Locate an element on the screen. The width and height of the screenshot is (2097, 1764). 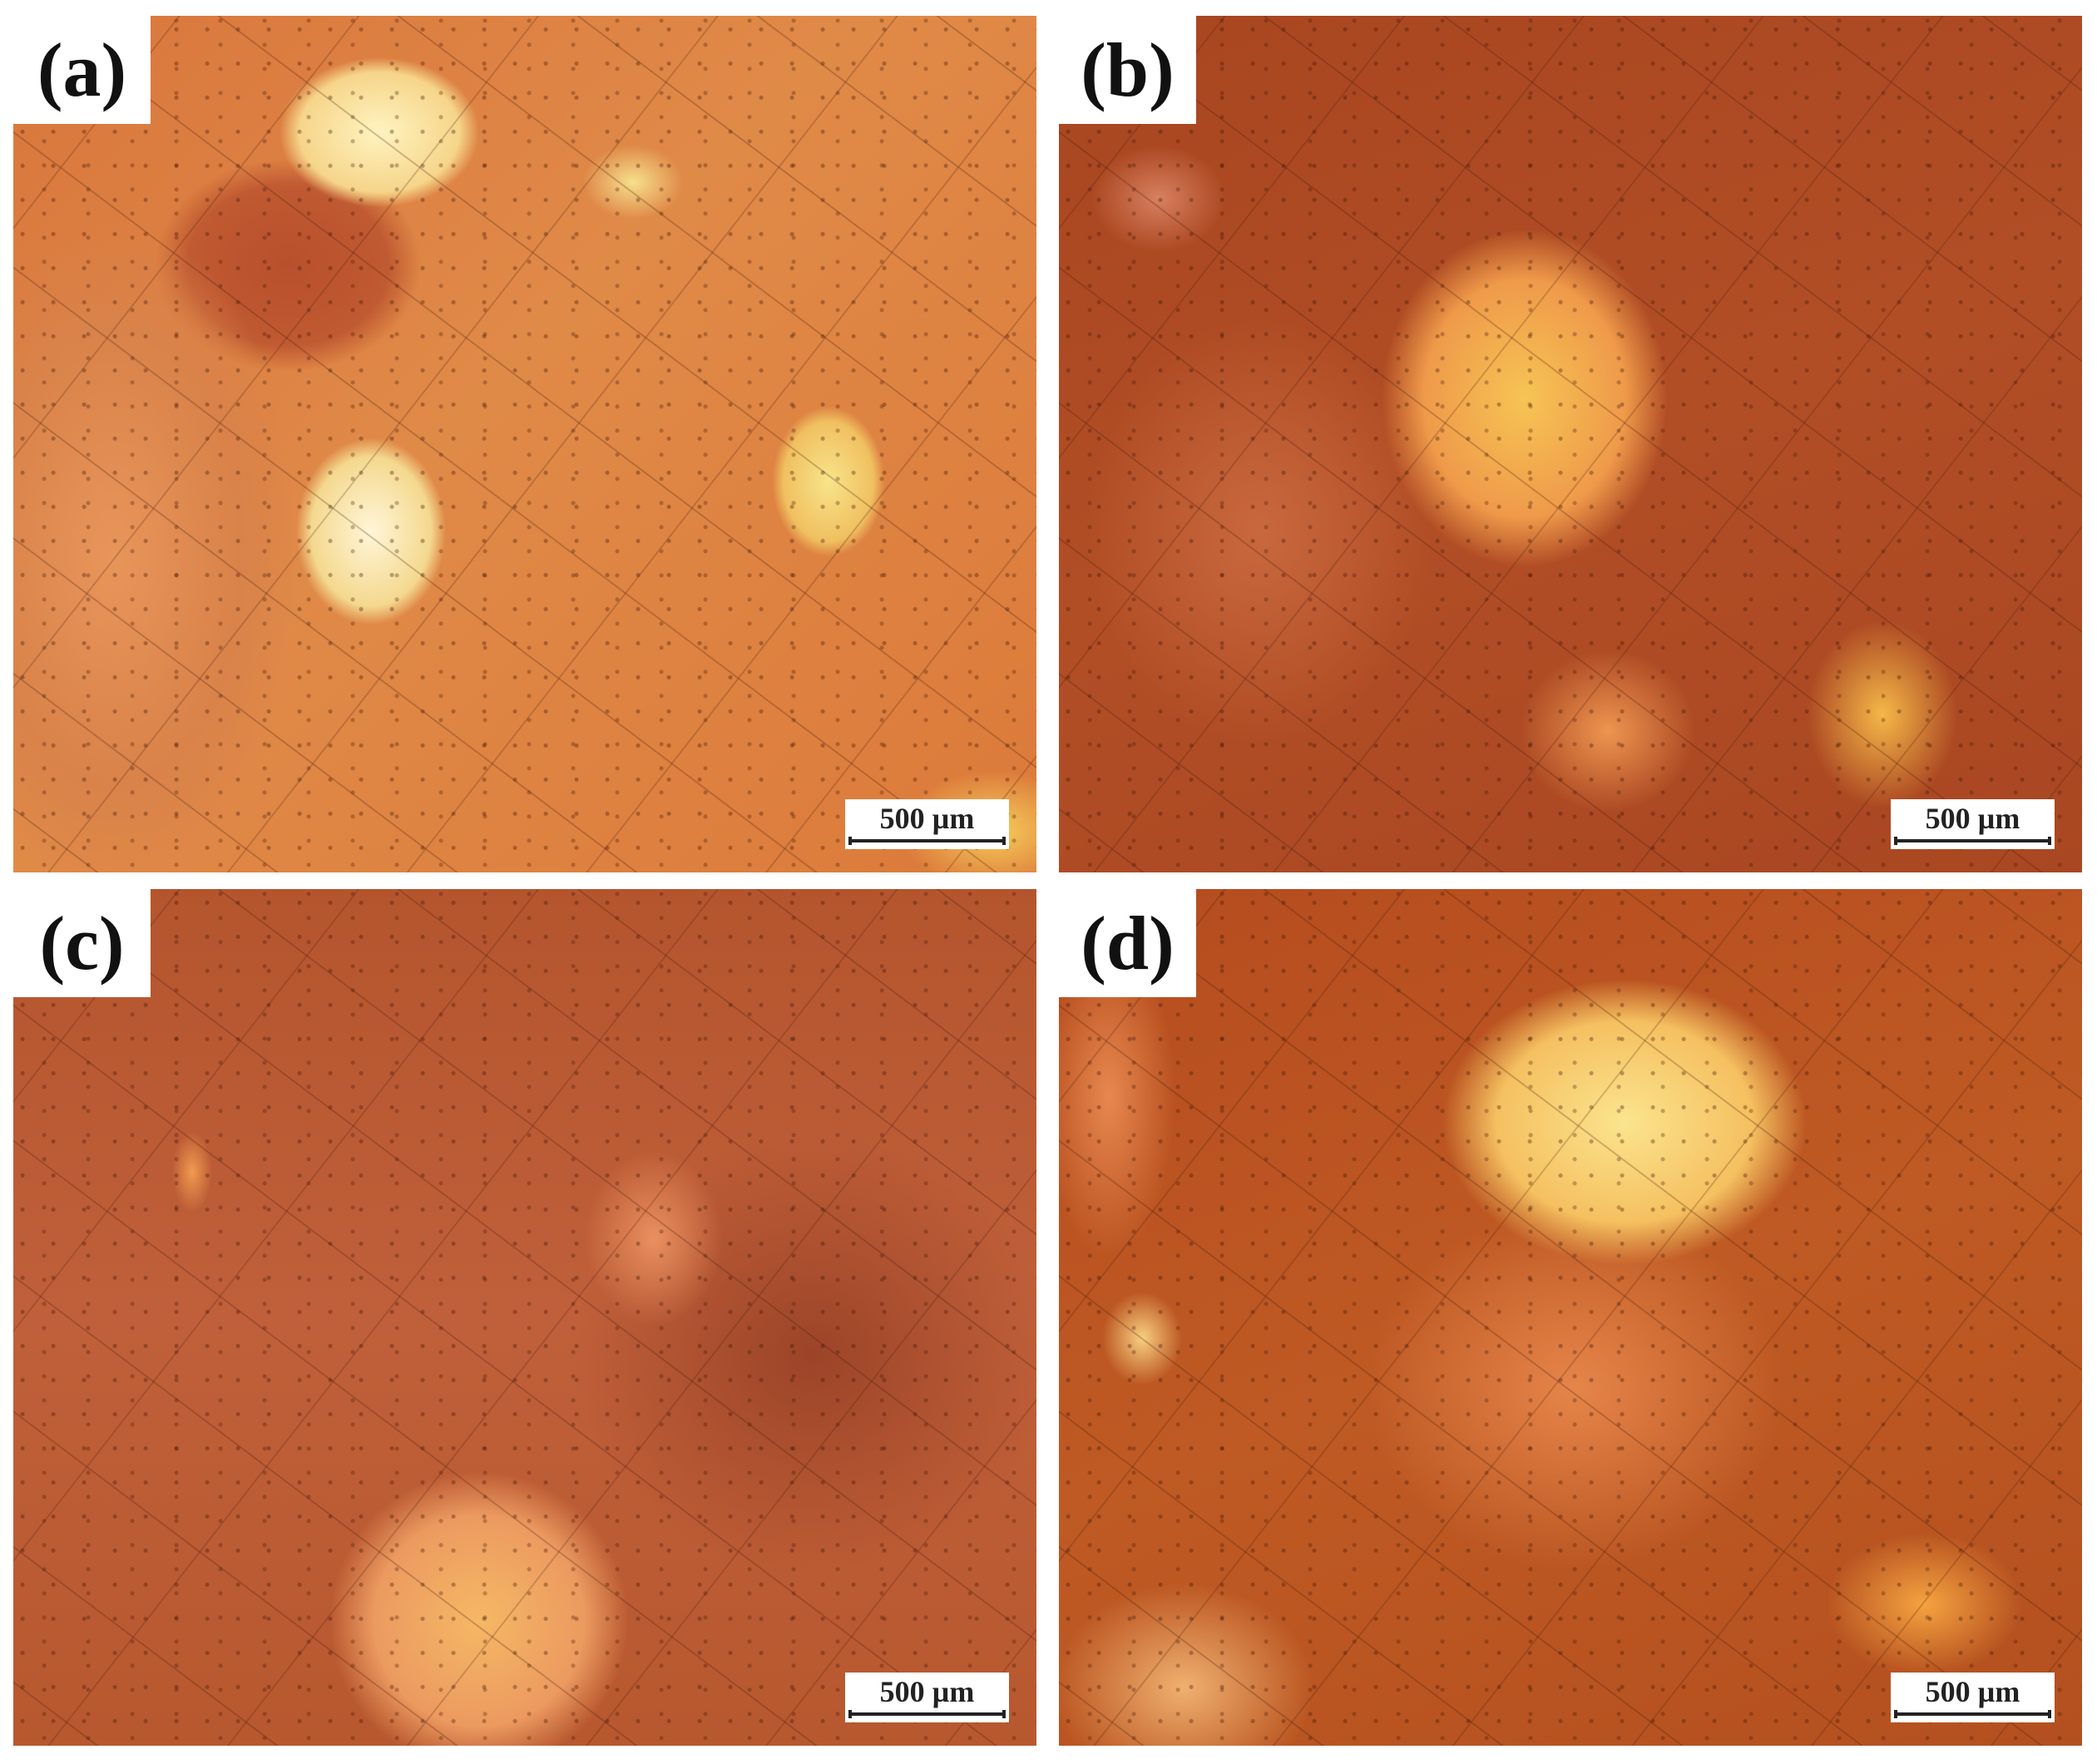
panel-label: (d) is located at coordinates (1127, 943).